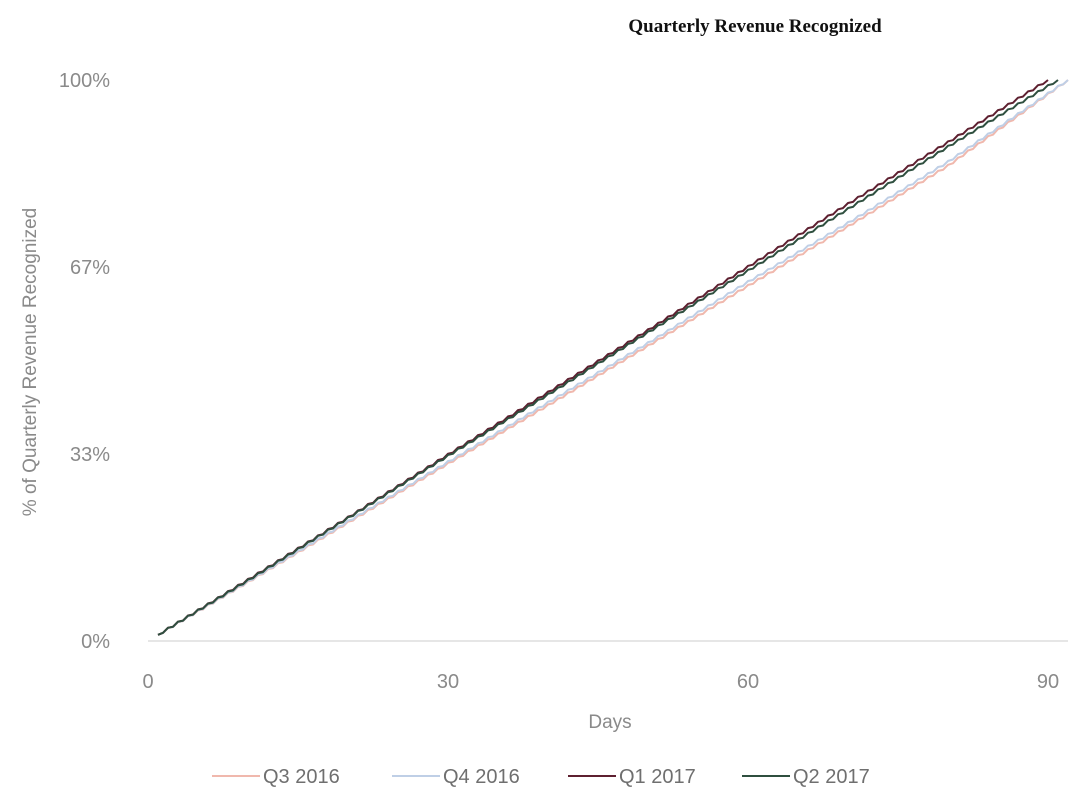 The image size is (1073, 800). I want to click on x-ticks: 0 30 60 90, so click(600, 682).